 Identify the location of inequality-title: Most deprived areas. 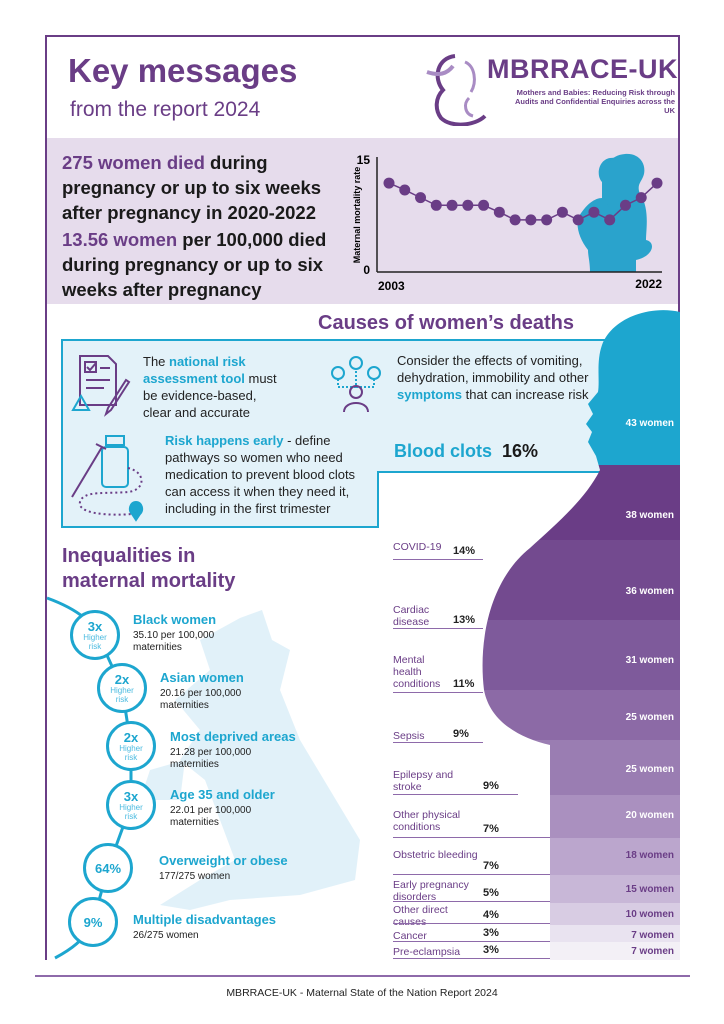
(233, 736).